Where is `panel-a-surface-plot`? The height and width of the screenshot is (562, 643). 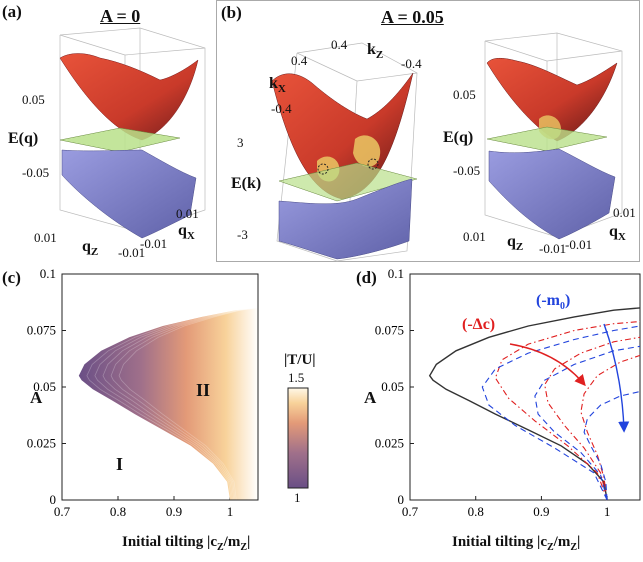
panel-a-surface-plot is located at coordinates (132, 133).